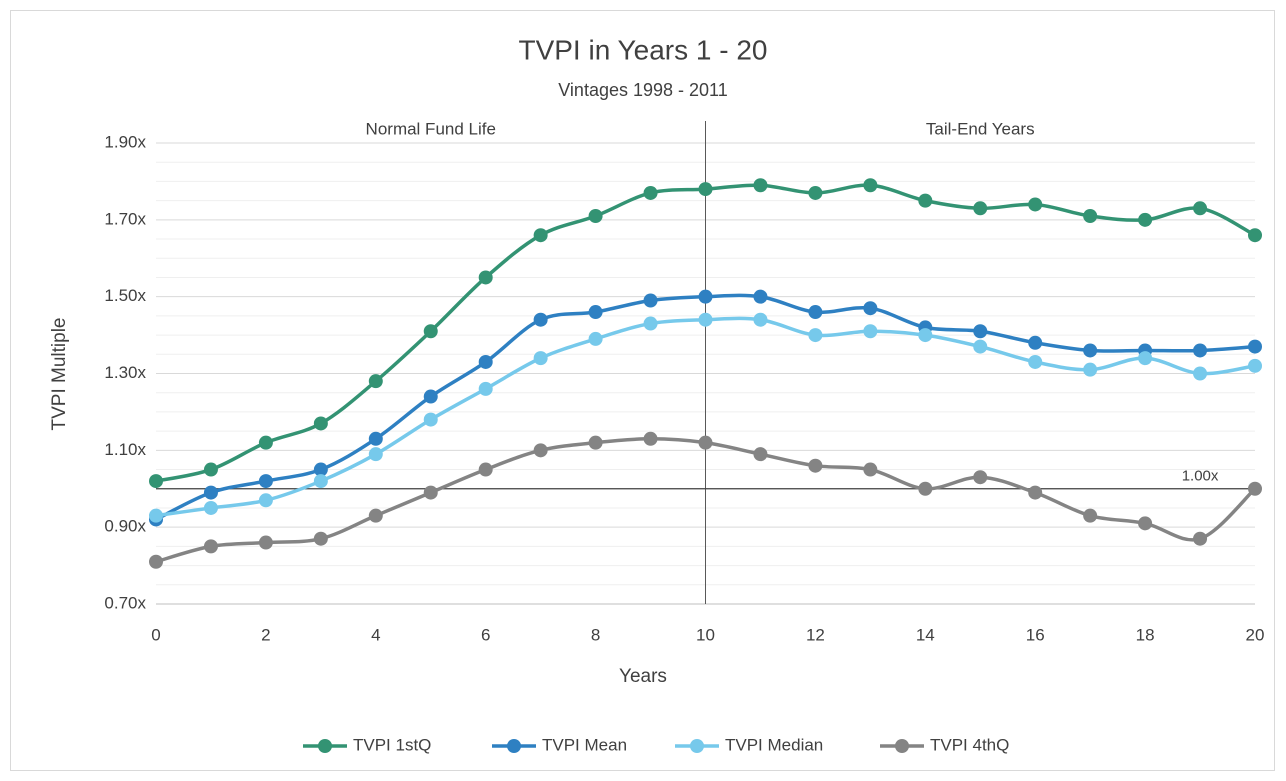  What do you see at coordinates (925, 634) in the screenshot?
I see `x-tick-label: 14` at bounding box center [925, 634].